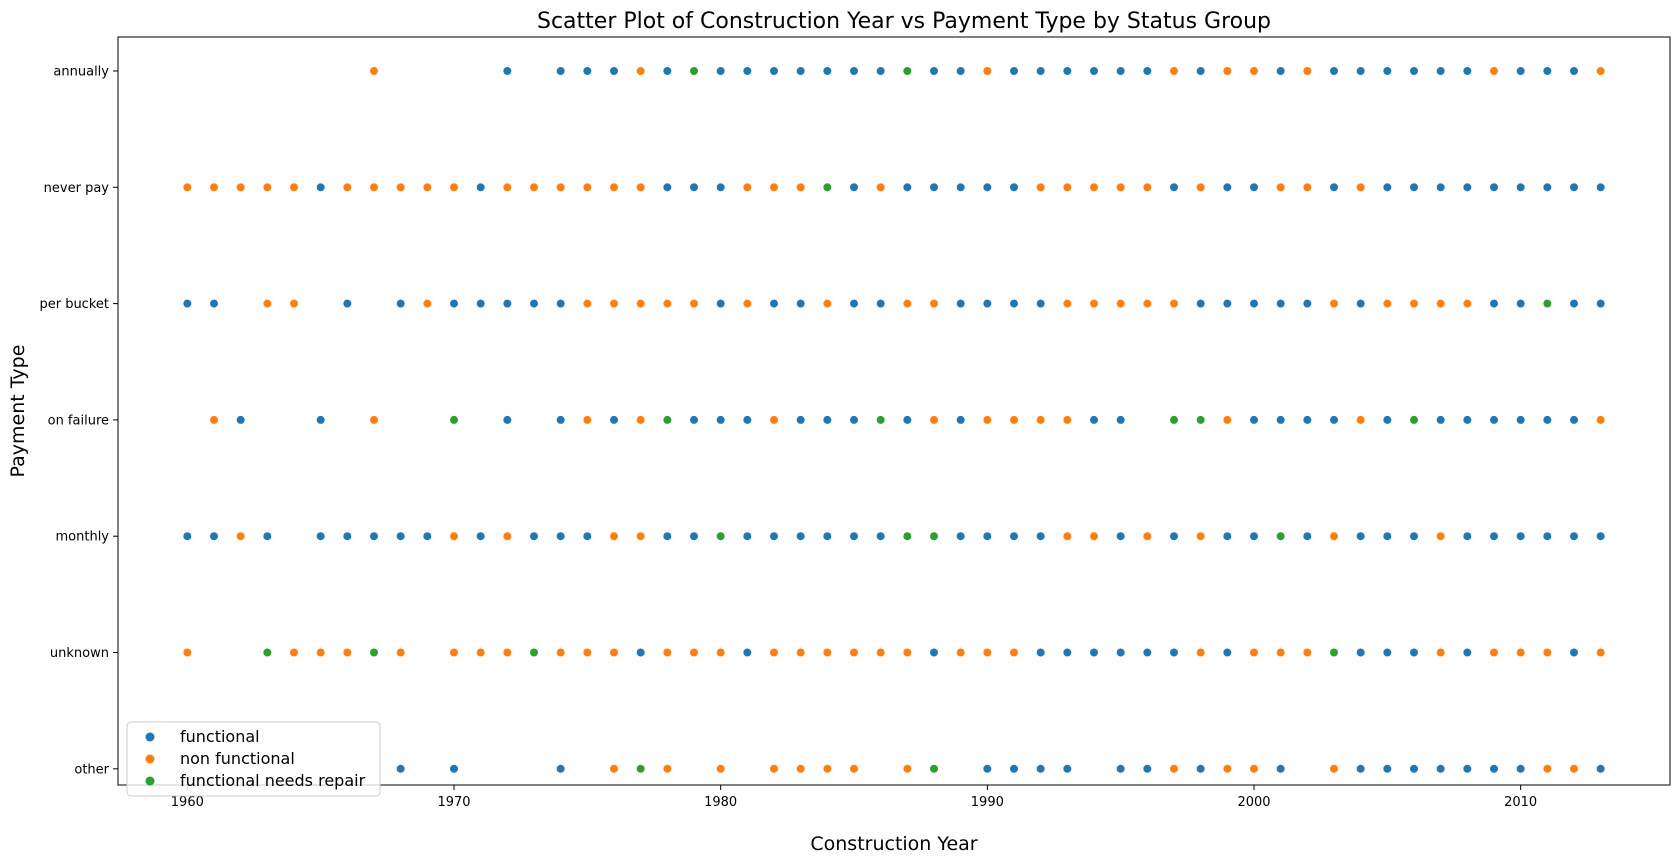 This screenshot has height=864, width=1678. Describe the element at coordinates (427, 304) in the screenshot. I see `point-non-functional-per-bucket-1969` at that location.